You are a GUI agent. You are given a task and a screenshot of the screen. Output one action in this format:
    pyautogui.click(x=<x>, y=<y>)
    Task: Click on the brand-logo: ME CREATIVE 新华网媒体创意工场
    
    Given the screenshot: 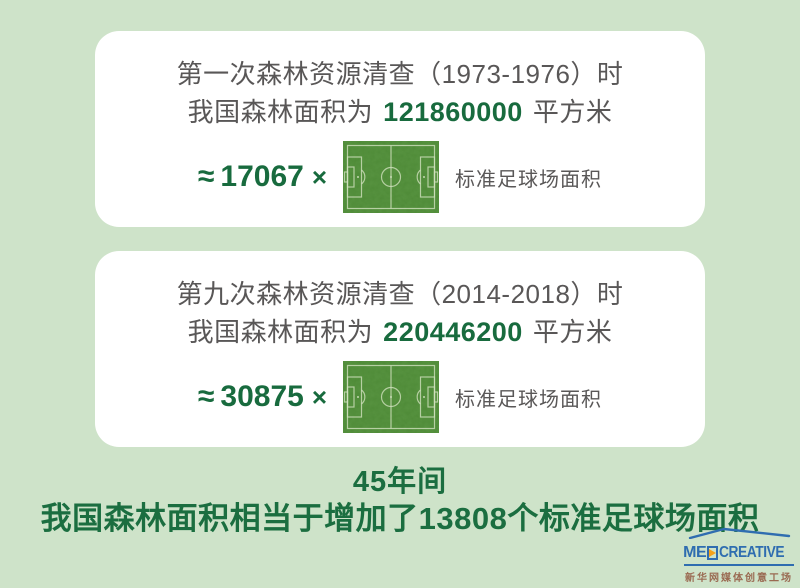 What is the action you would take?
    pyautogui.click(x=738, y=555)
    